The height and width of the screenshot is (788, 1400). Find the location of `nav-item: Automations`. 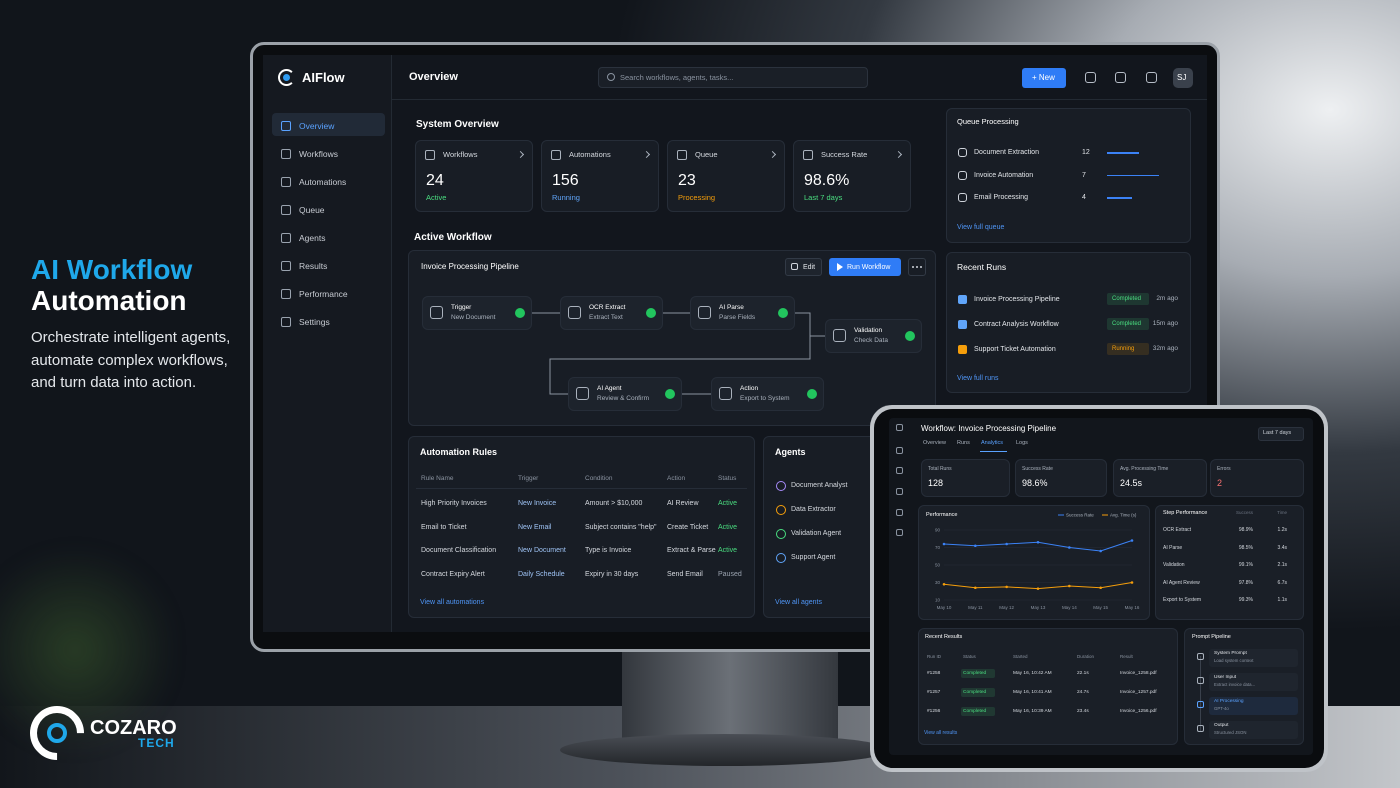

nav-item: Automations is located at coordinates (323, 182).